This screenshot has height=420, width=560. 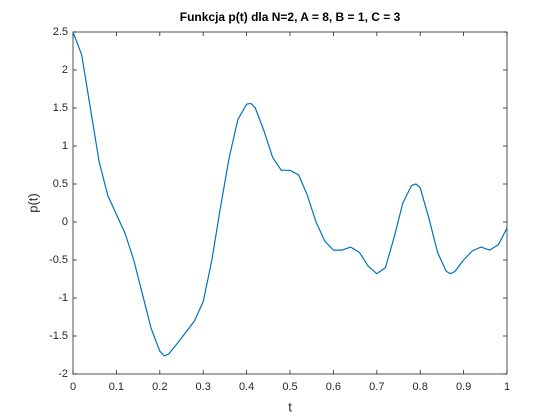 What do you see at coordinates (65, 146) in the screenshot?
I see `y-tick-label: 1` at bounding box center [65, 146].